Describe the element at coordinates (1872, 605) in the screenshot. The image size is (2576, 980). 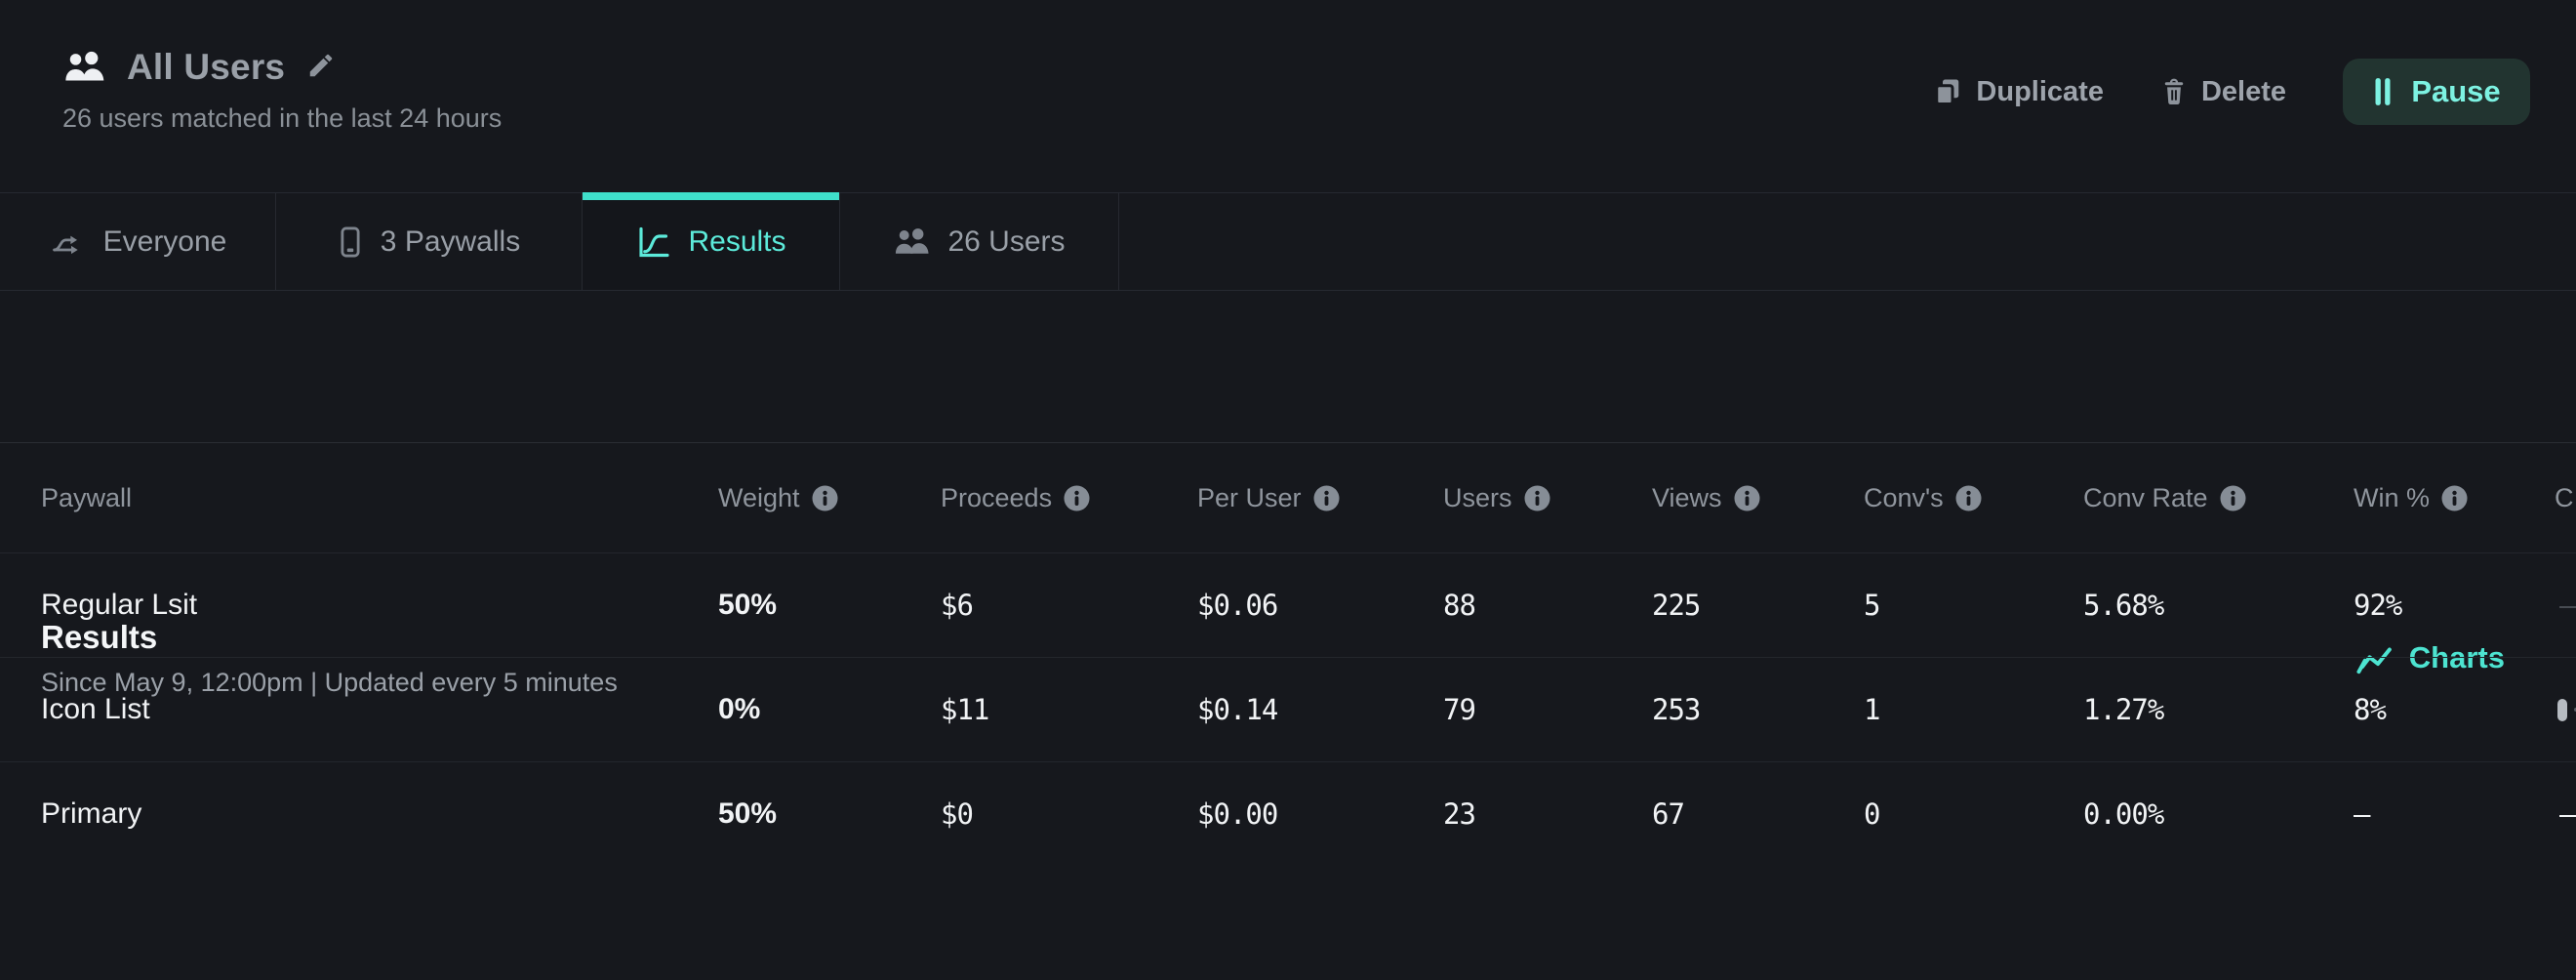
I see `convs-value: 5` at that location.